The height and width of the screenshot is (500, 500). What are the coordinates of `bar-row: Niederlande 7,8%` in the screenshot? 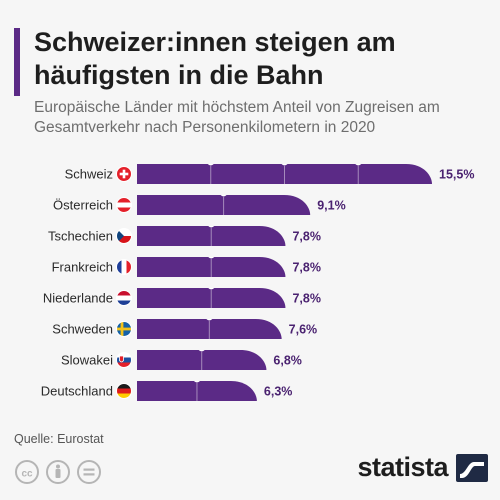 It's located at (182, 298).